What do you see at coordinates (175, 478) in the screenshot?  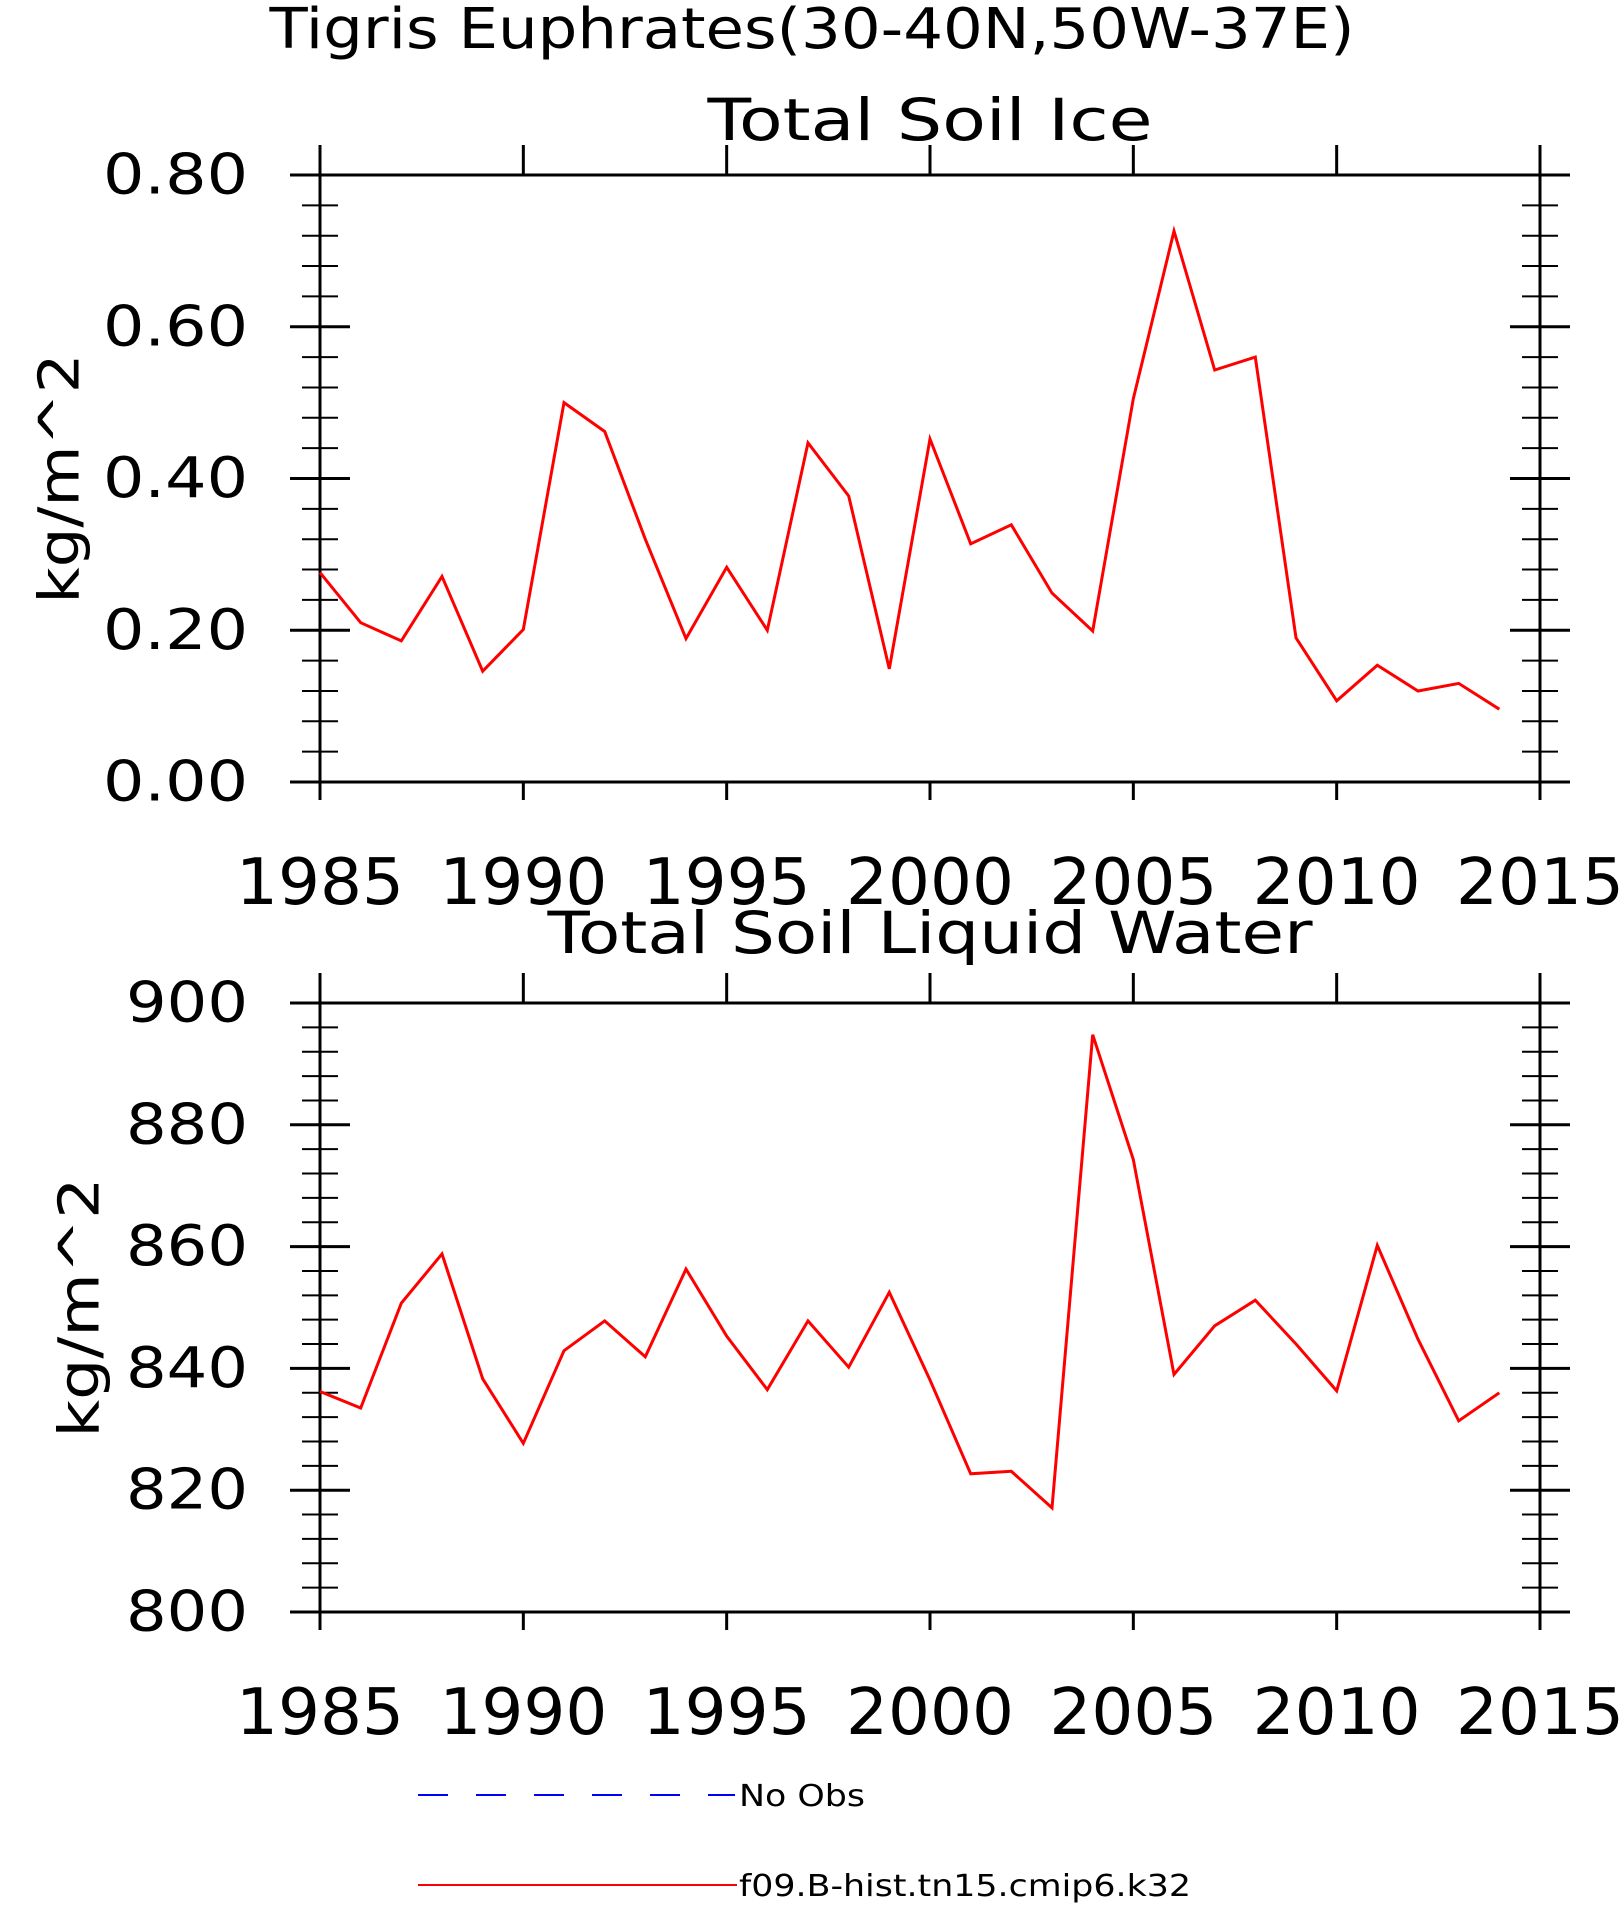 I see `y-tick-label: 0.40` at bounding box center [175, 478].